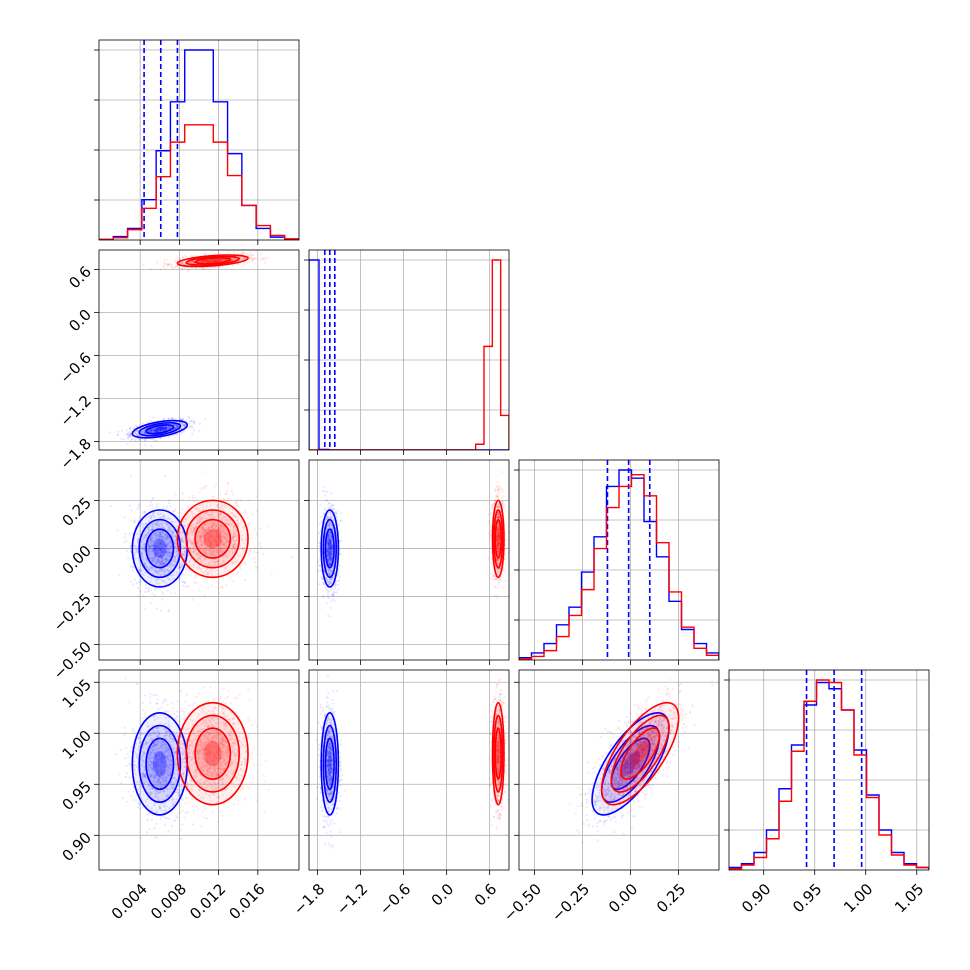 This screenshot has height=970, width=970. I want to click on contour-panel-3-1-series1-level3, so click(498, 753).